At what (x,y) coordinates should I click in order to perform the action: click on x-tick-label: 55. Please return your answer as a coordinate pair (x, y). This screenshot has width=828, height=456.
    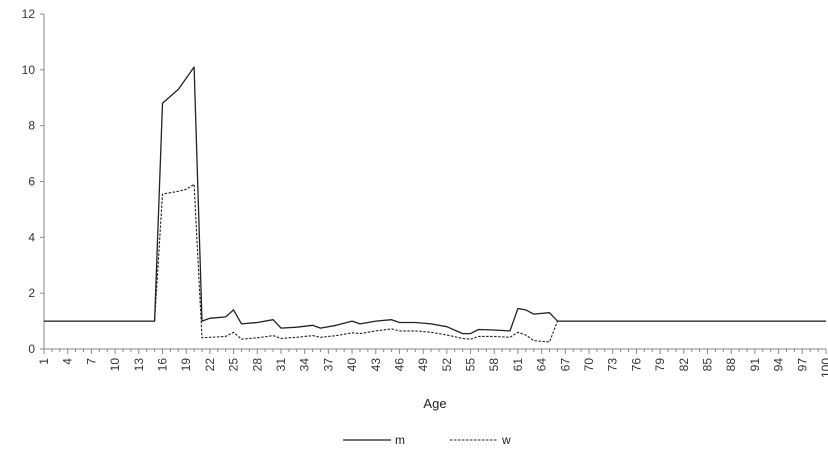
    Looking at the image, I should click on (471, 365).